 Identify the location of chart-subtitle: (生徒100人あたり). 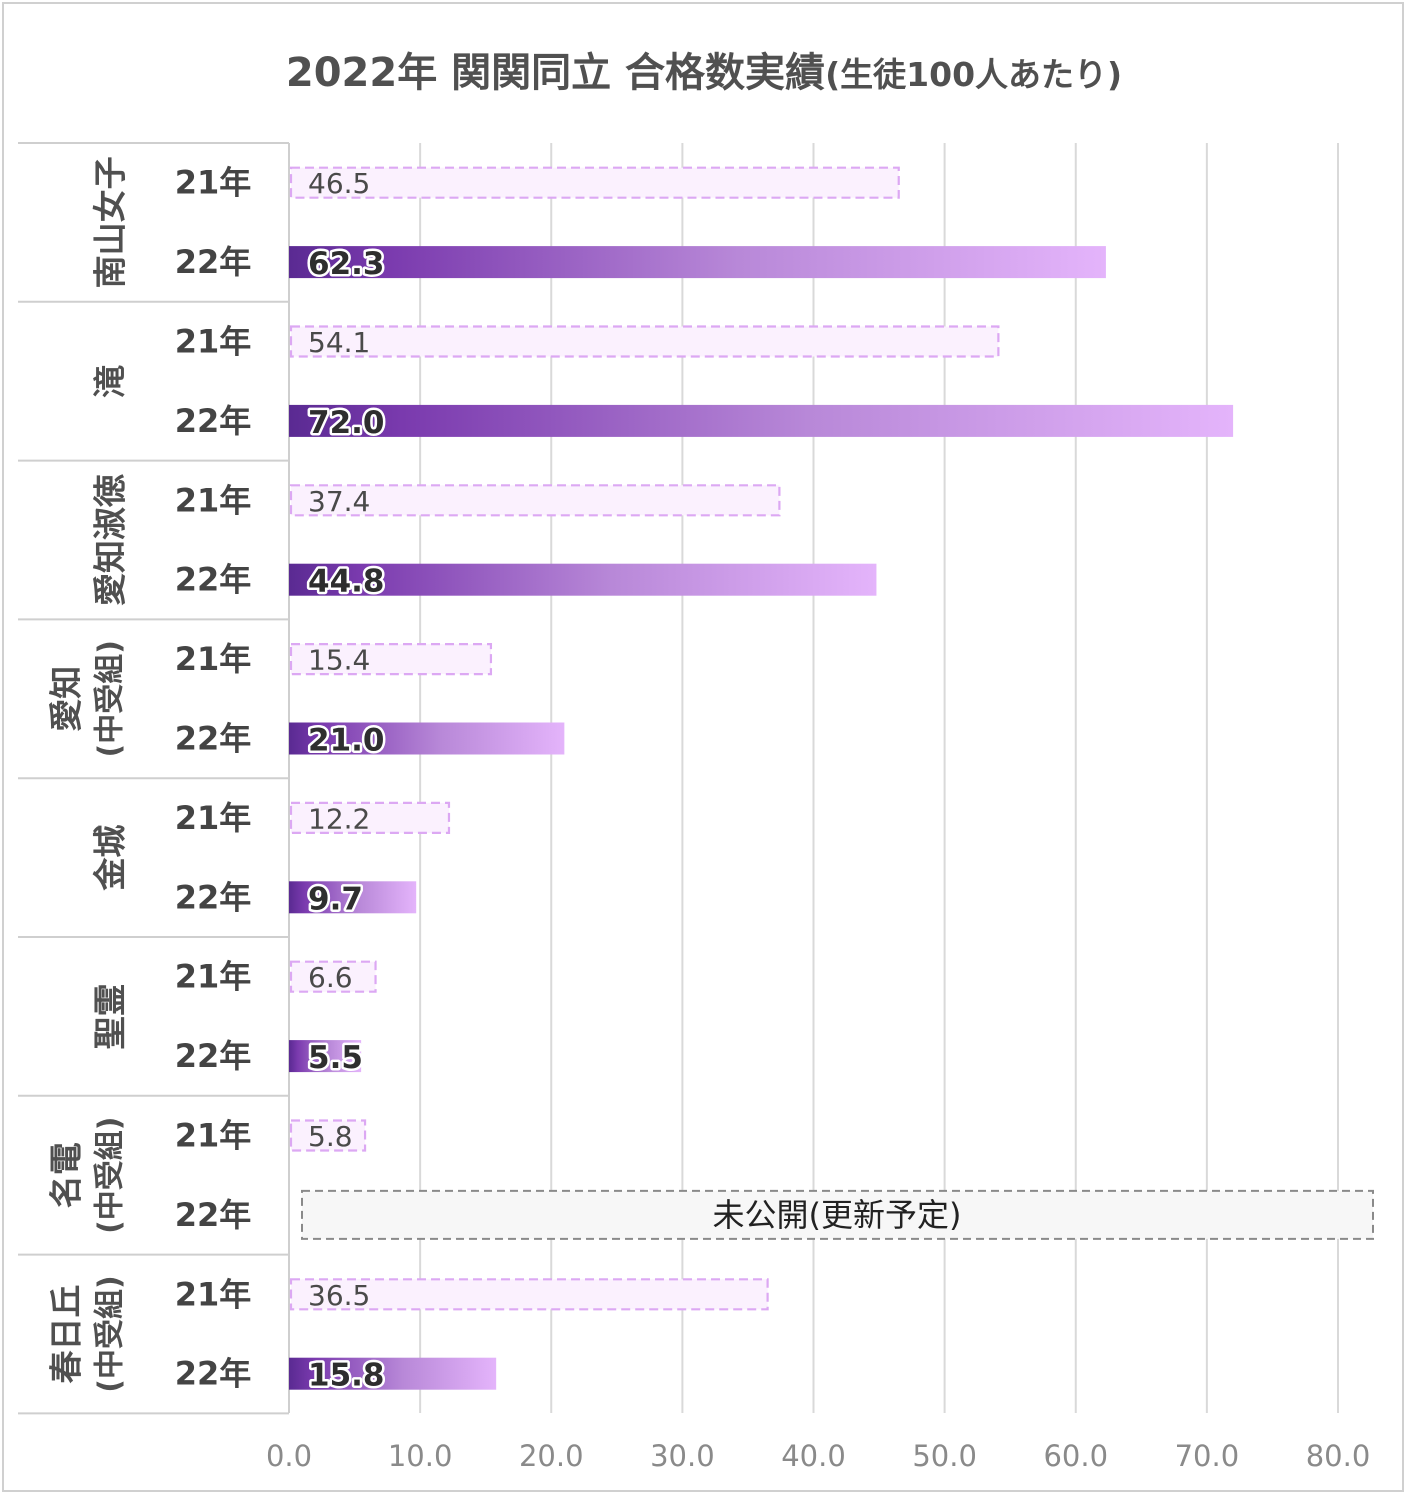
(974, 74).